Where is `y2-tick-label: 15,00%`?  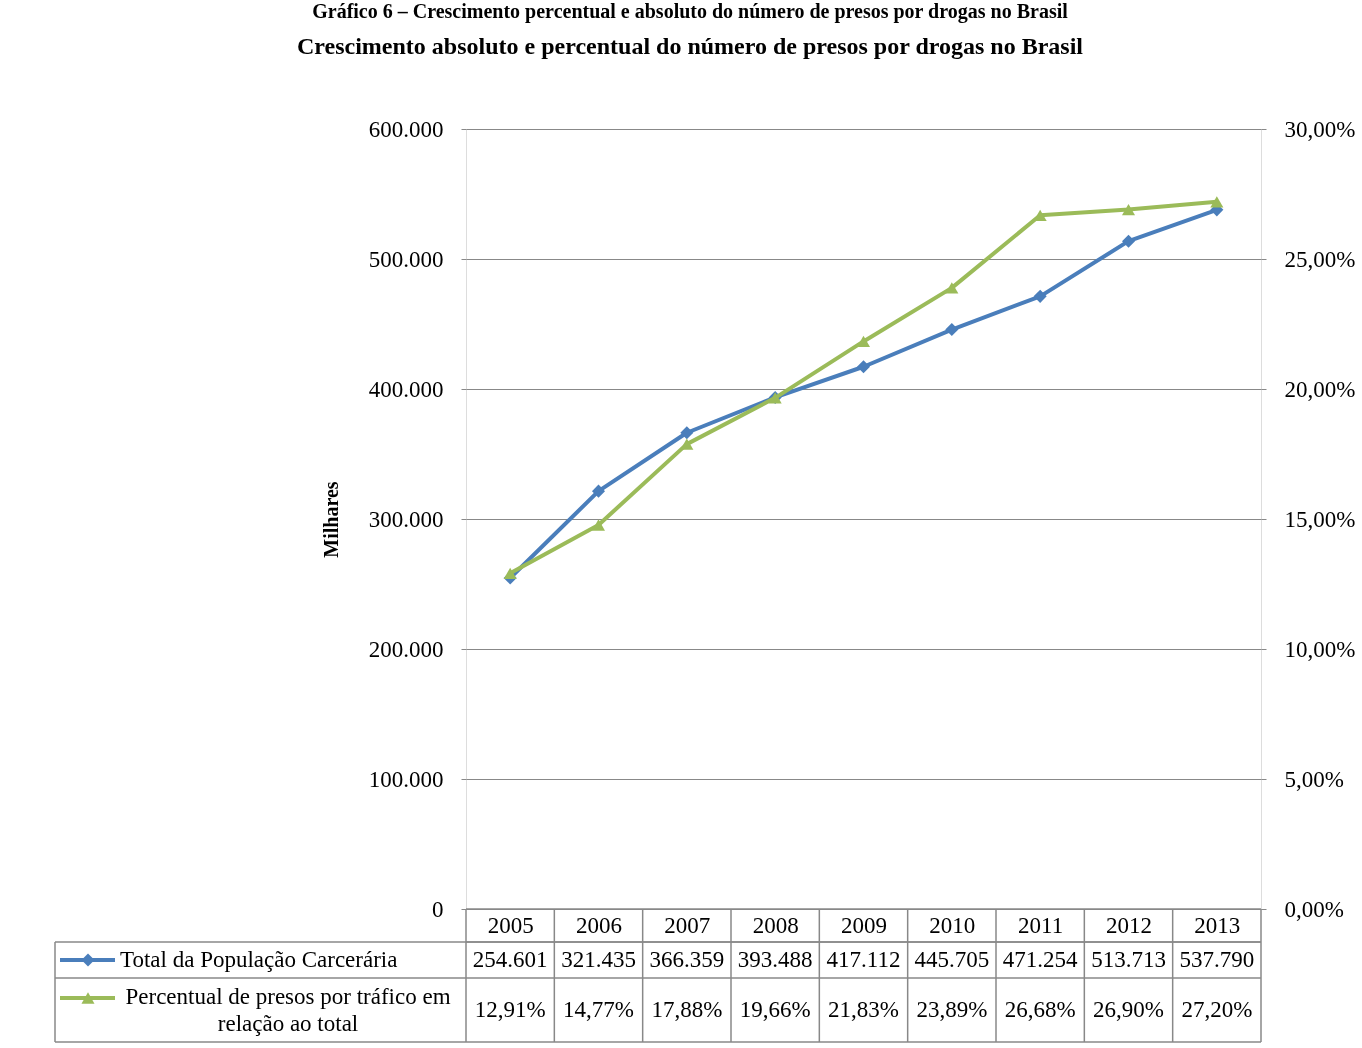
y2-tick-label: 15,00% is located at coordinates (1320, 519).